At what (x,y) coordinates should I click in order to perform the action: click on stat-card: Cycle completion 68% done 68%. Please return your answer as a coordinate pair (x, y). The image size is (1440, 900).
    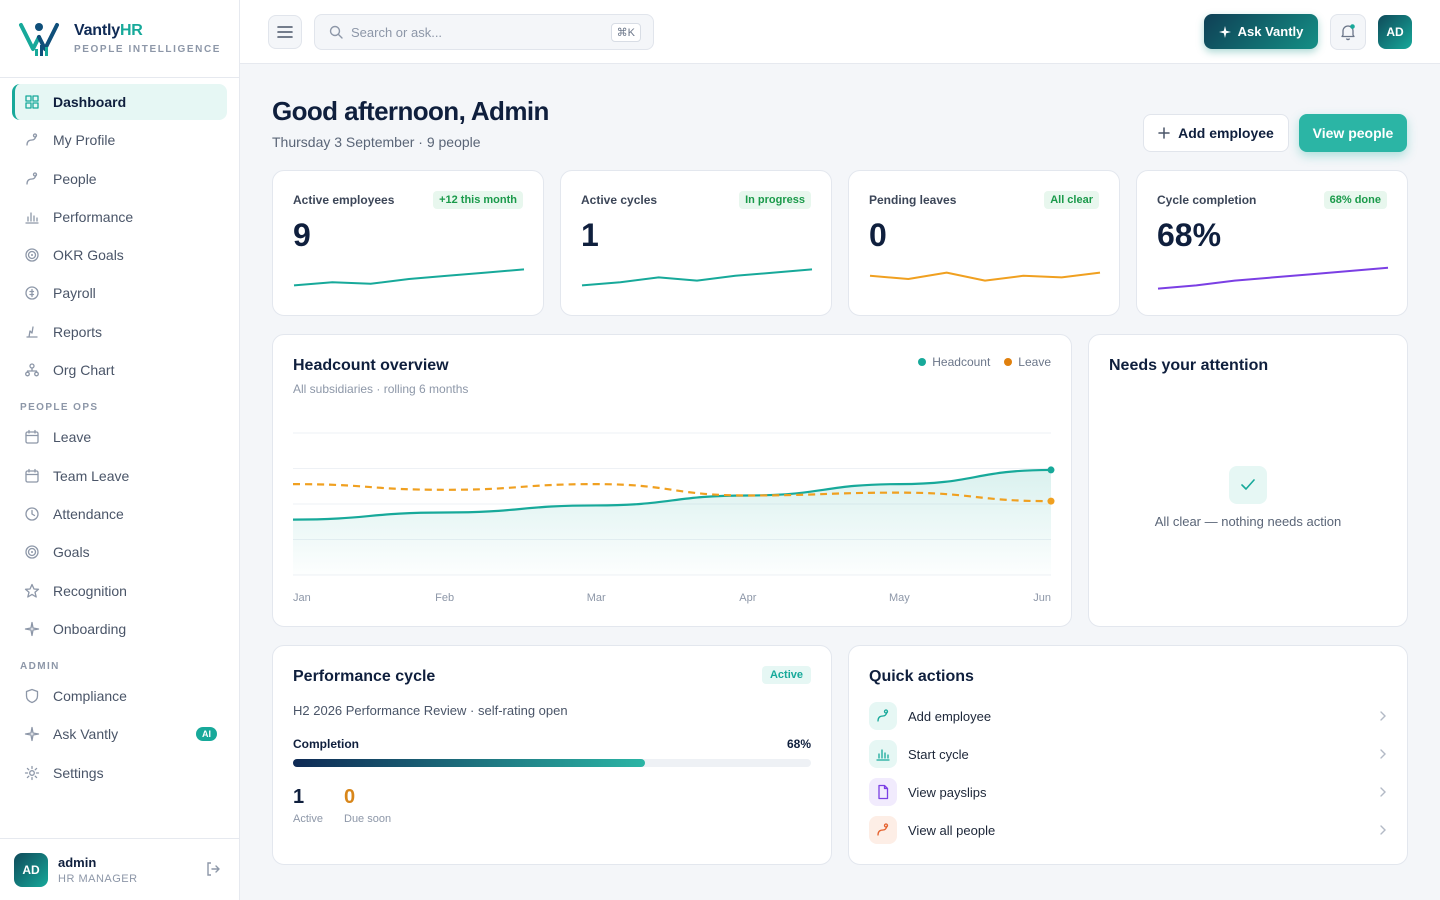
    Looking at the image, I should click on (1272, 243).